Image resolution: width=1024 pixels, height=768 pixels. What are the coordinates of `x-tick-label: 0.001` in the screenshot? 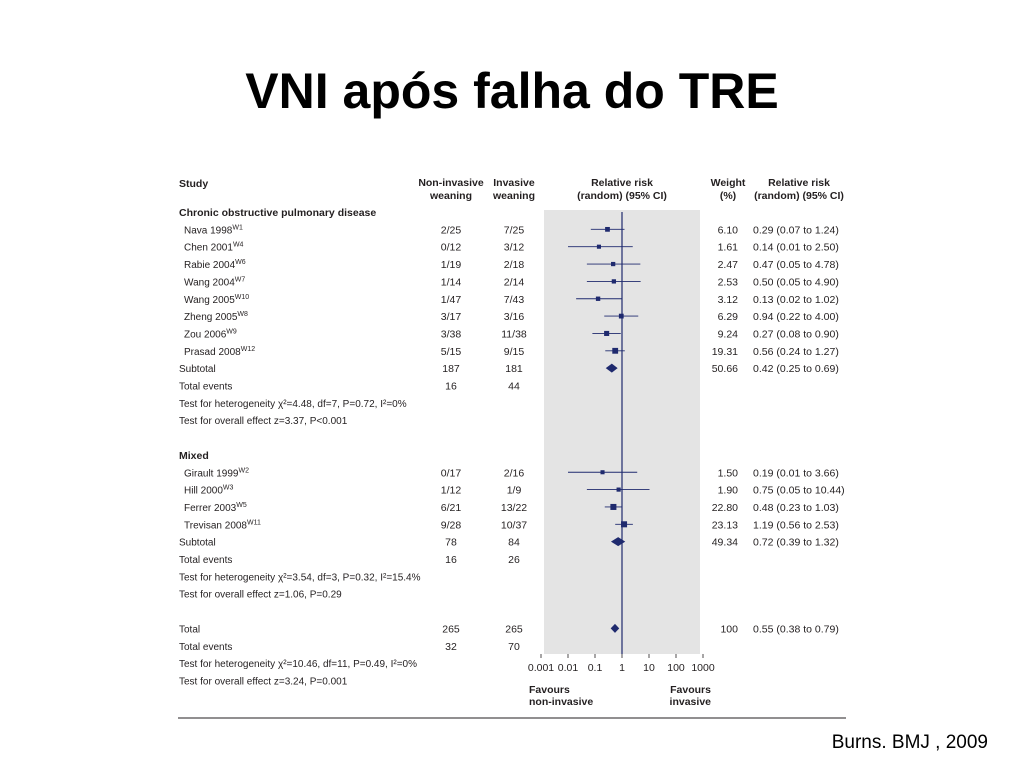 It's located at (541, 668).